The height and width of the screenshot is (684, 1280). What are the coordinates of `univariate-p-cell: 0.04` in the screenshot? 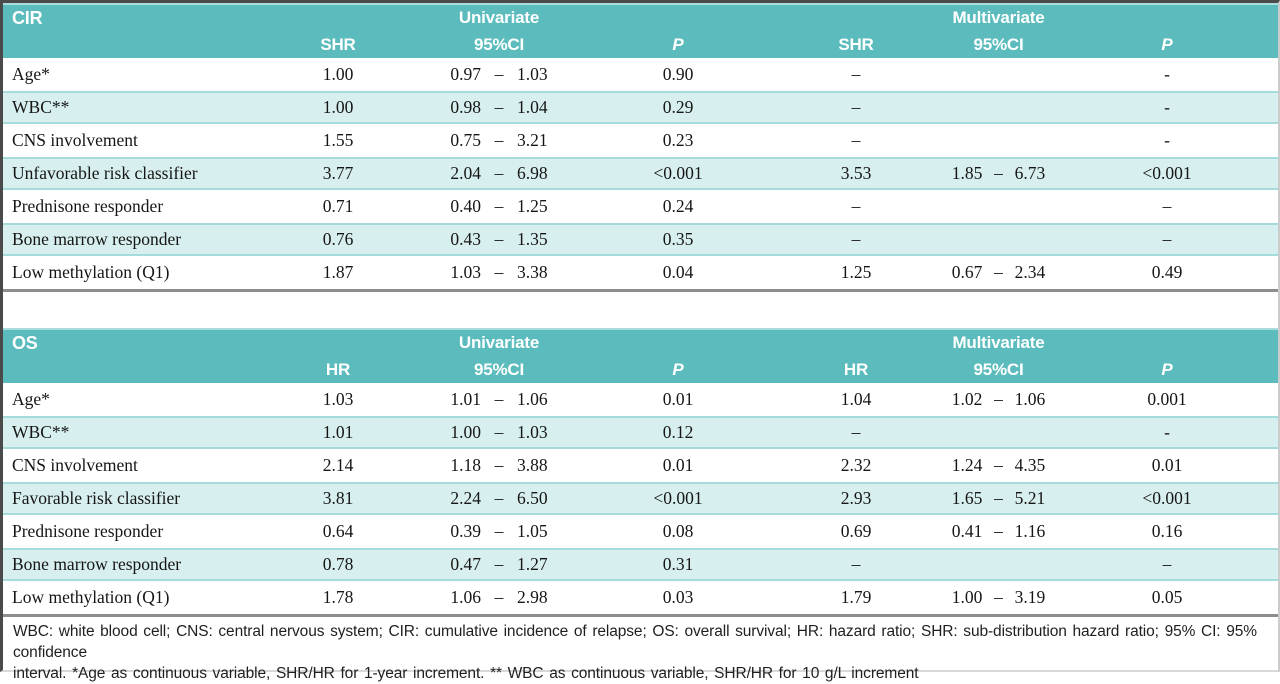 It's located at (678, 272).